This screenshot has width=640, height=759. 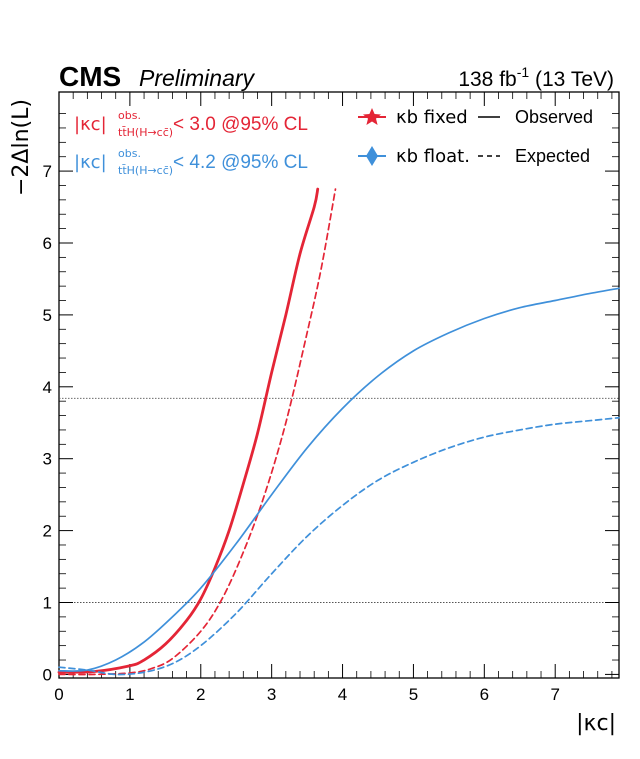 I want to click on legend: κb fixed Observed κb float. Expected, so click(x=475, y=137).